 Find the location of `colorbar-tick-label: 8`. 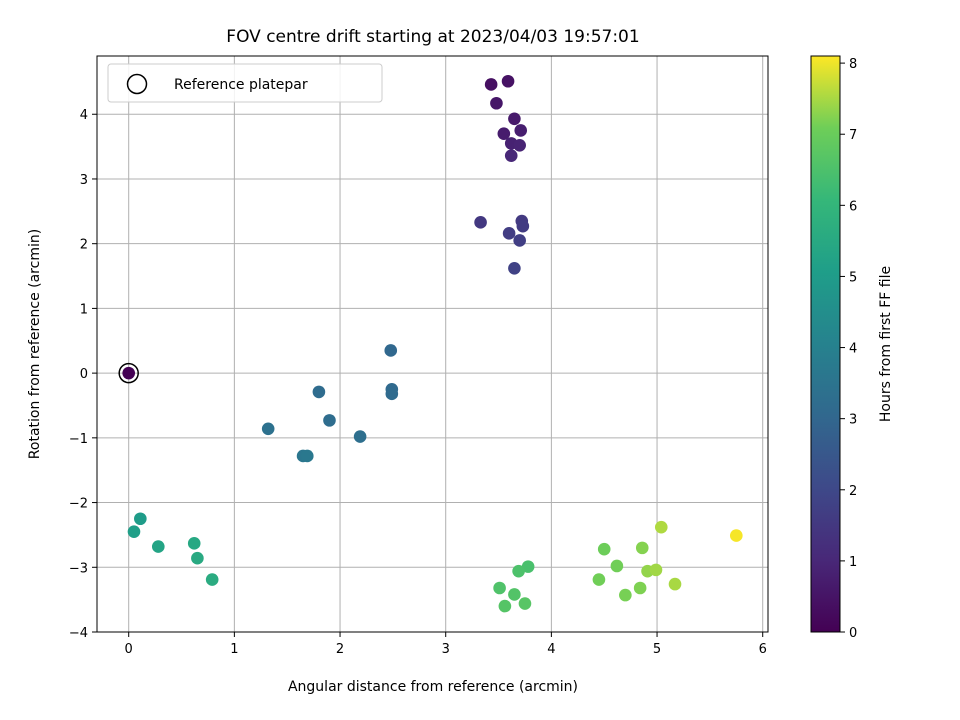

colorbar-tick-label: 8 is located at coordinates (853, 64).